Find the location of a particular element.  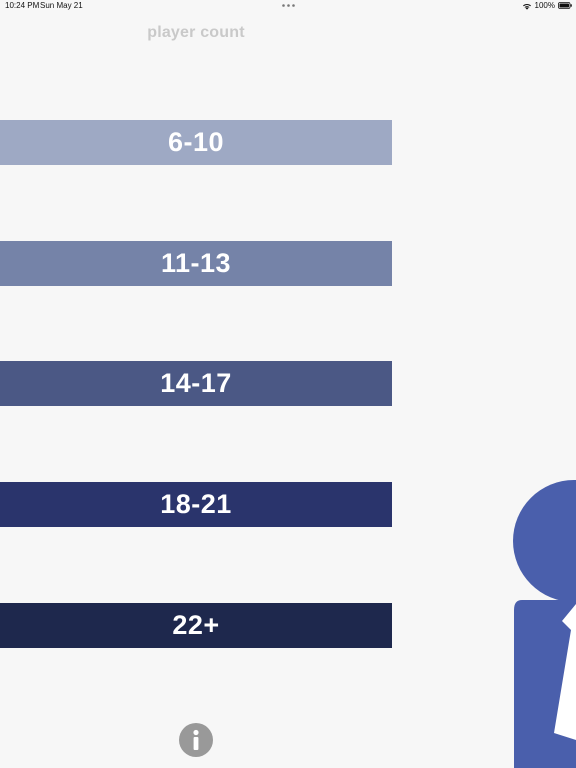

status-bar: 10:24 PM Sun May 21 100% is located at coordinates (288, 6).